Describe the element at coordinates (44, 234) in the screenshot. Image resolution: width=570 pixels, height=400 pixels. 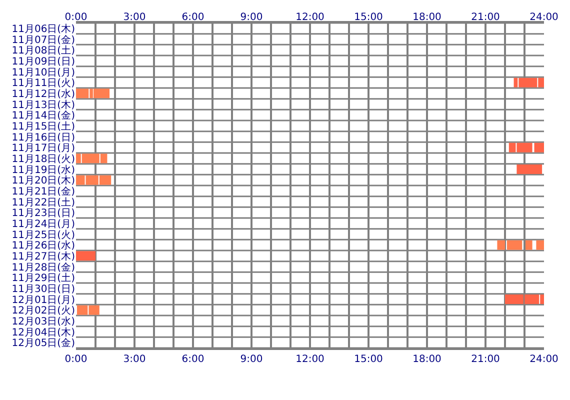
I see `y-tick-label: 11月25日(火)` at that location.